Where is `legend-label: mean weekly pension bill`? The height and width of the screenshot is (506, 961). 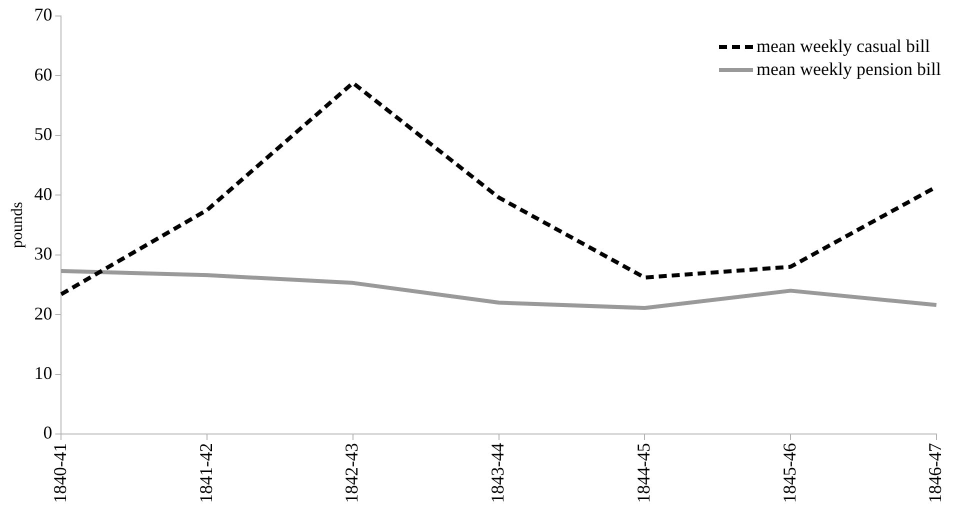
legend-label: mean weekly pension bill is located at coordinates (848, 69).